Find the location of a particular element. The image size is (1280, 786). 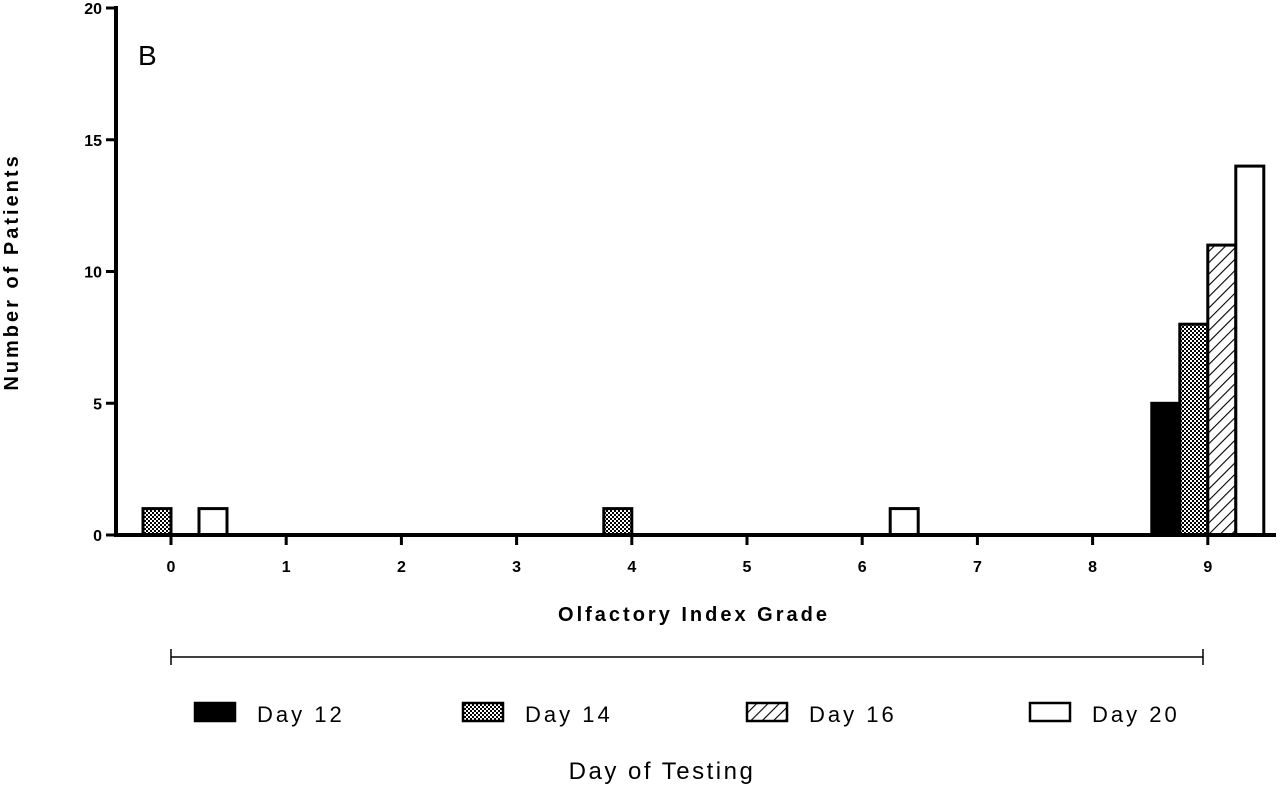

x-tick-label: 1 is located at coordinates (286, 567).